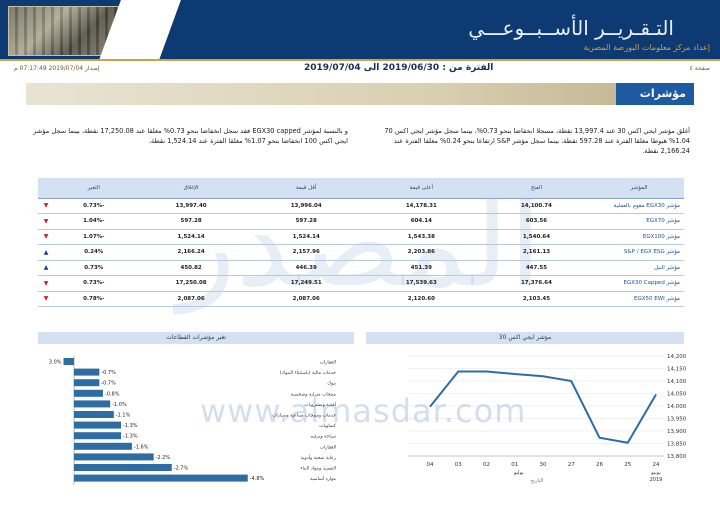 The image size is (720, 509). What do you see at coordinates (486, 465) in the screenshot?
I see `x-tick-label: 02` at bounding box center [486, 465].